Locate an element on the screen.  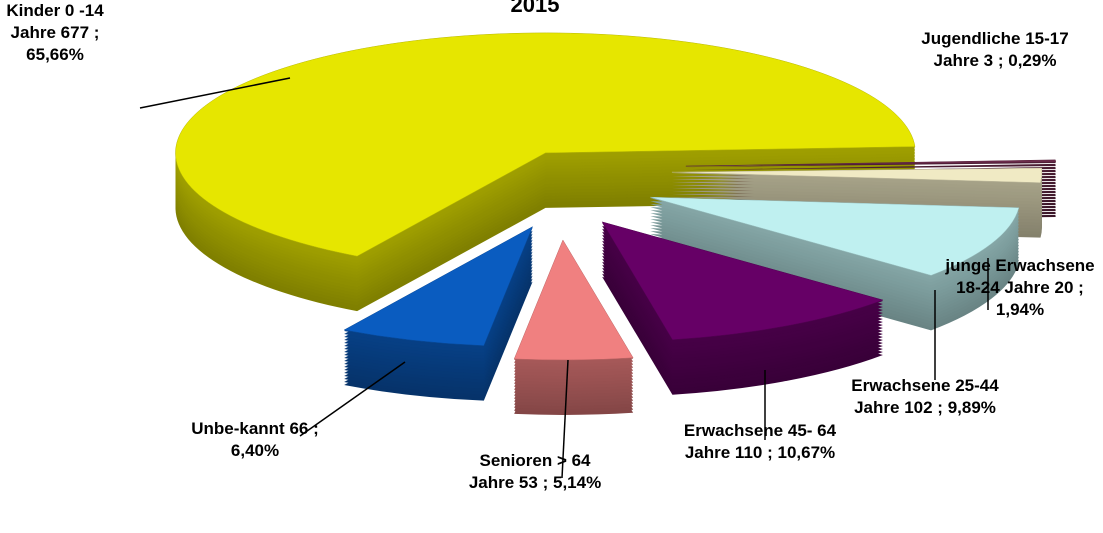
data-label: Erwachsene 25-44 Jahre 102 ; 9,89% is located at coordinates (925, 397).